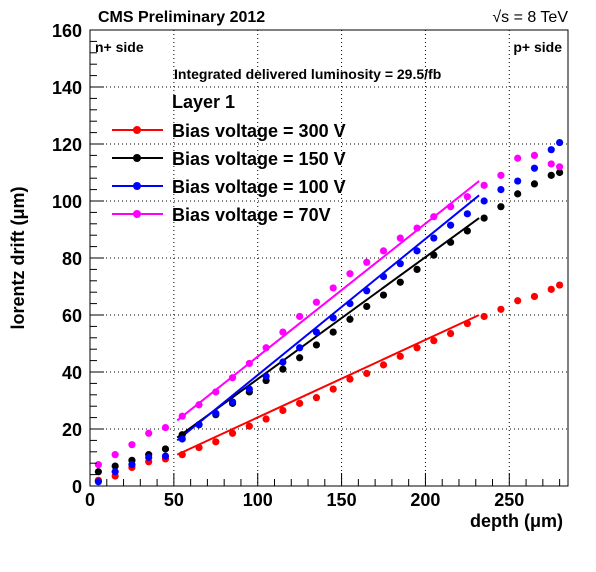  What do you see at coordinates (509, 500) in the screenshot?
I see `x-tick-label: 250` at bounding box center [509, 500].